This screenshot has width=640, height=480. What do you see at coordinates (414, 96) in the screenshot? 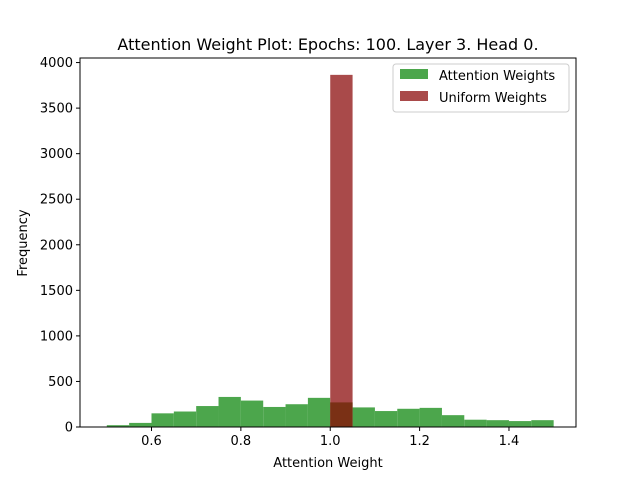
I see `legend-swatch-uniform-weights` at bounding box center [414, 96].